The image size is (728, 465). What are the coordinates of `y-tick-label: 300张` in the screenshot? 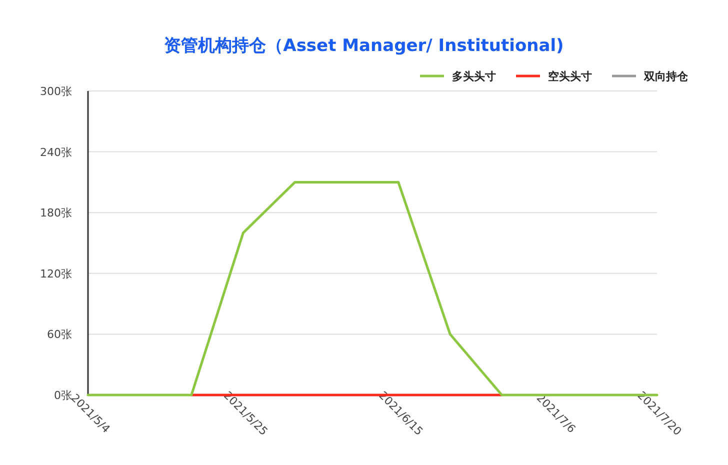 It's located at (56, 91).